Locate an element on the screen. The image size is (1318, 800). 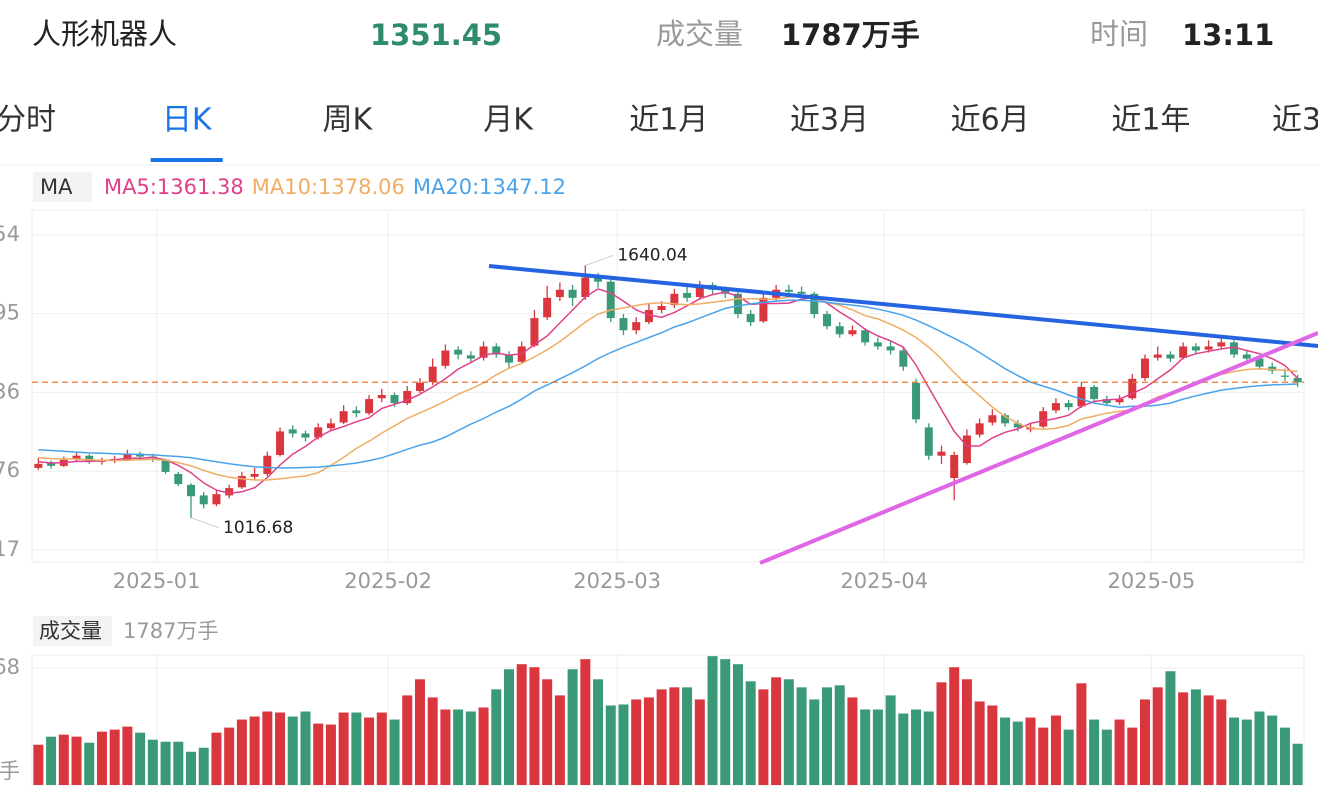
volume-label: 成交量 is located at coordinates (699, 34).